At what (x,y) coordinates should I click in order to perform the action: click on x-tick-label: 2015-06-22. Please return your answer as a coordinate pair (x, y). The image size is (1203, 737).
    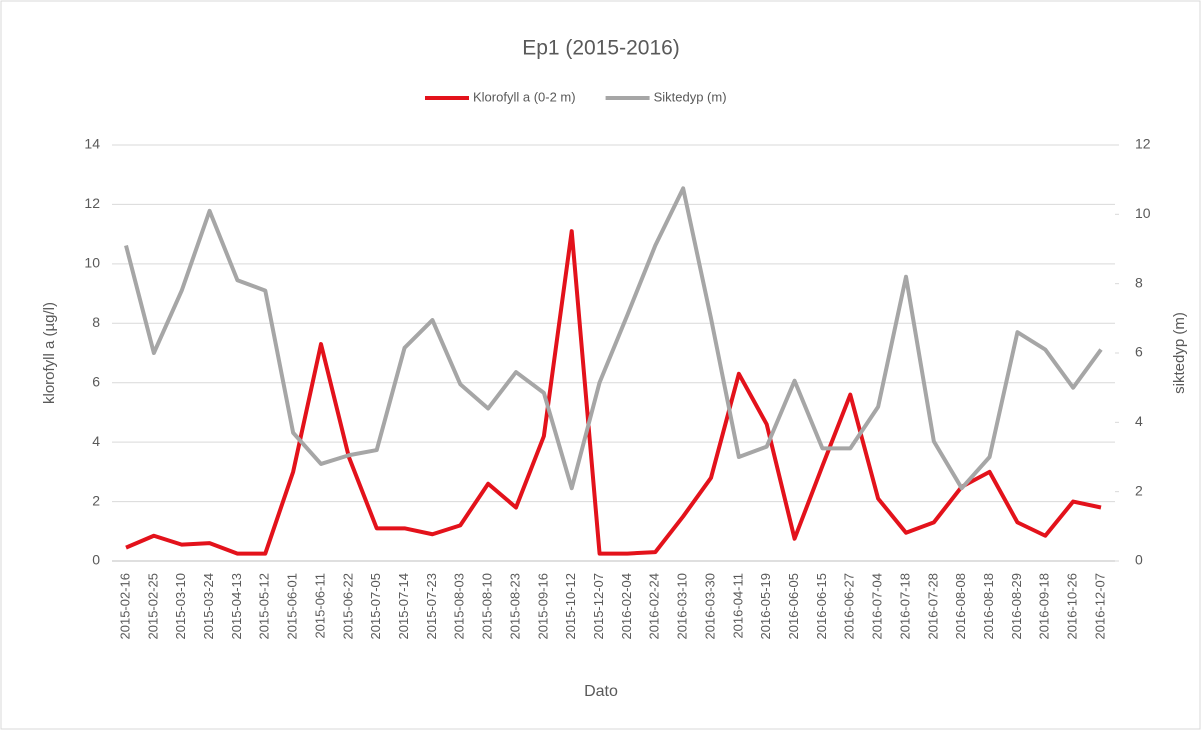
    Looking at the image, I should click on (347, 606).